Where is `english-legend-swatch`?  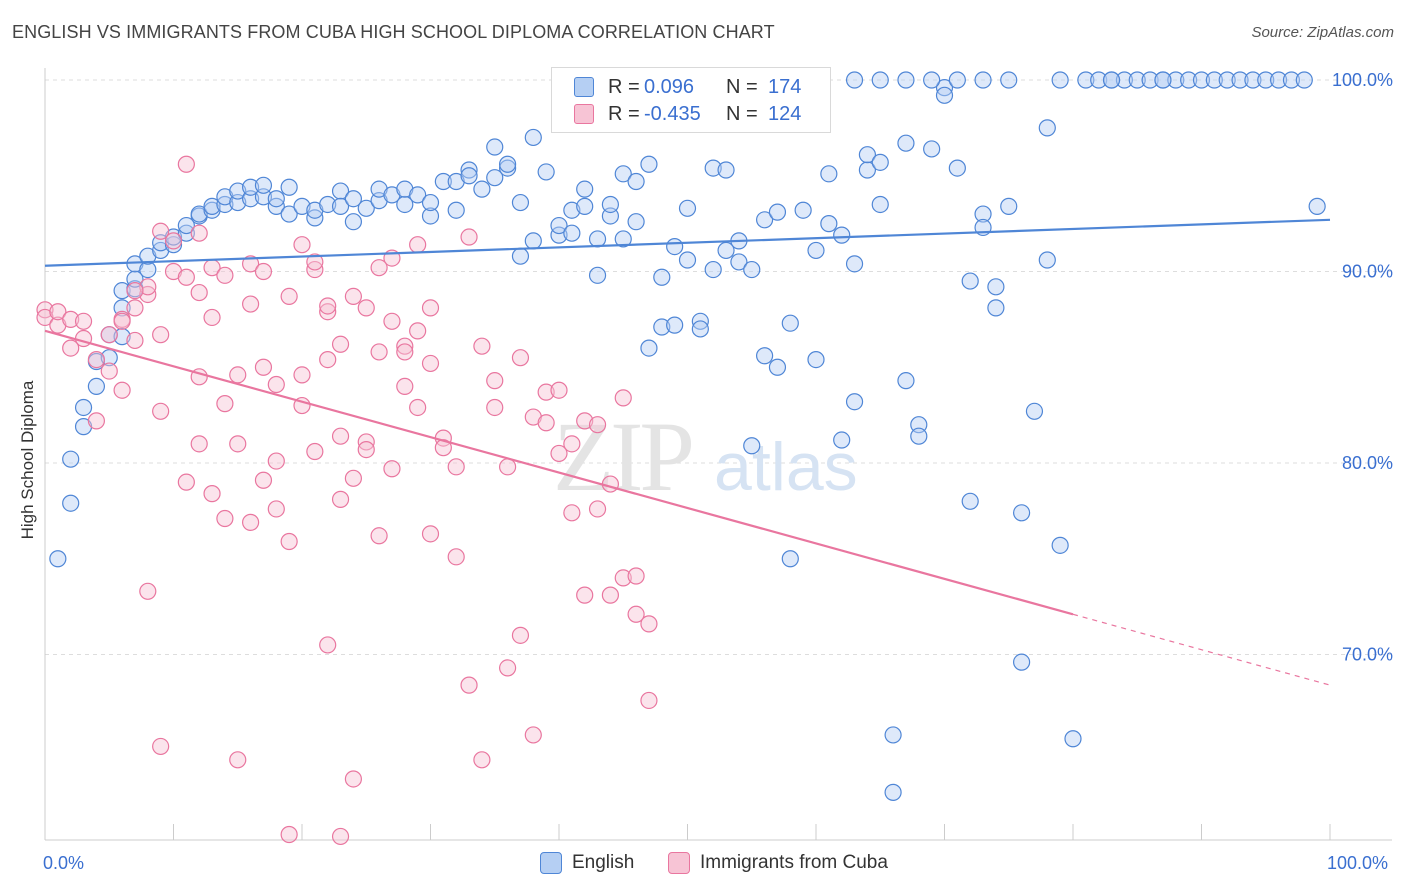
english-legend-swatch is located at coordinates (551, 863).